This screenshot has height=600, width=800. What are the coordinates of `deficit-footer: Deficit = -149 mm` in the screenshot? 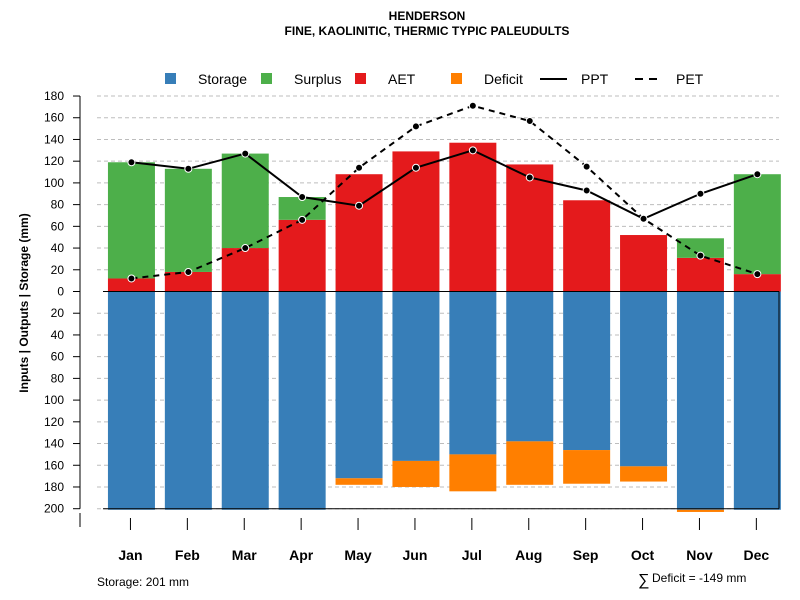 It's located at (699, 578).